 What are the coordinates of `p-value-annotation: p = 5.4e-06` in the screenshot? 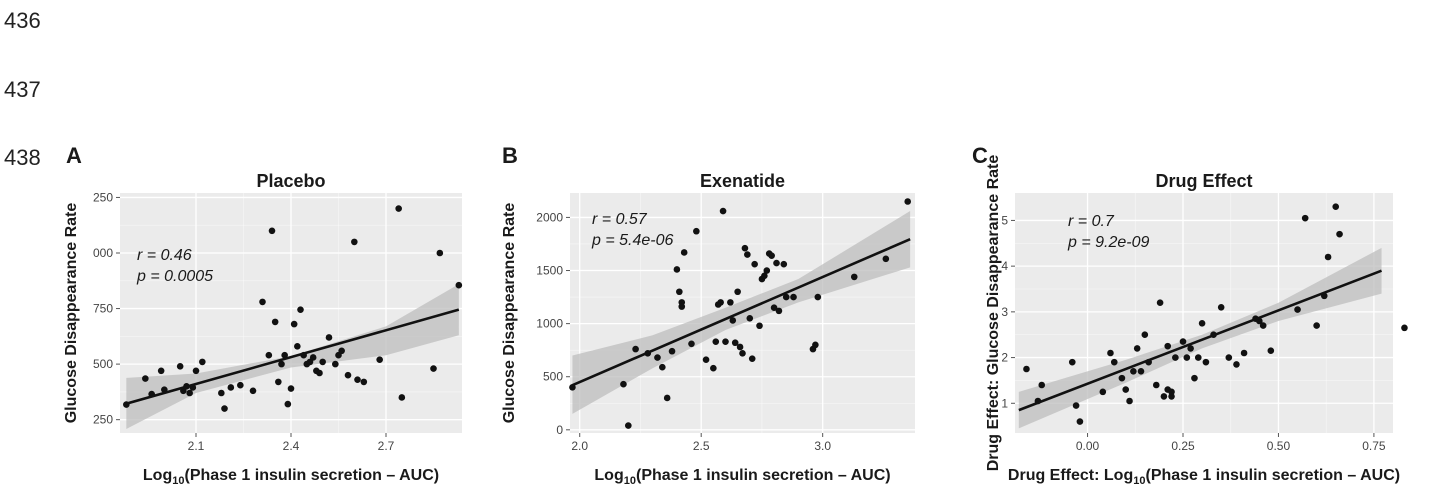 It's located at (632, 240).